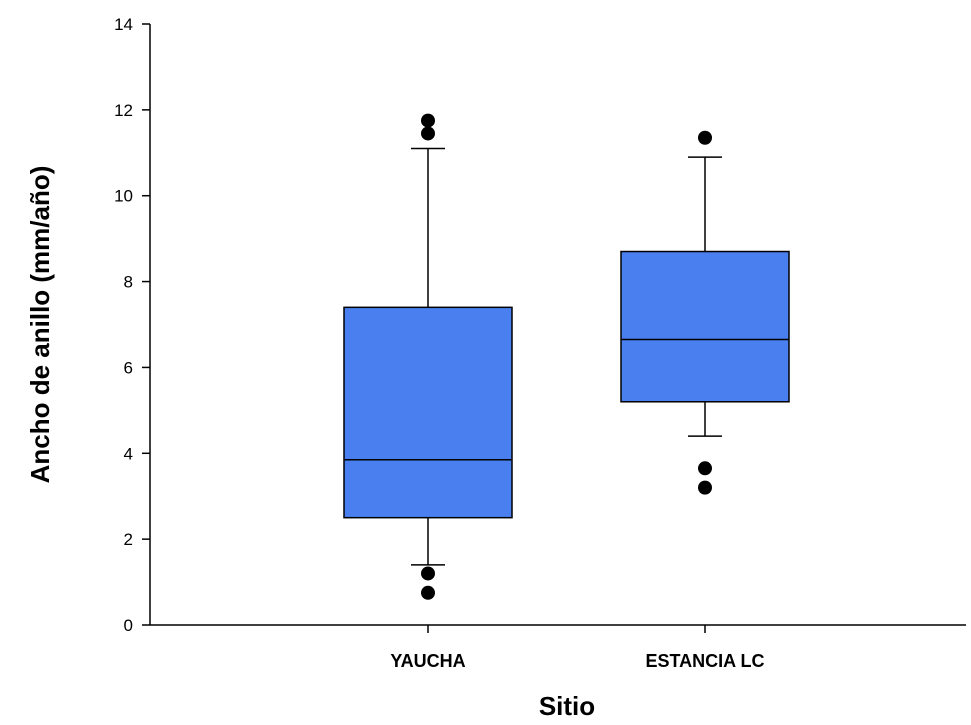  Describe the element at coordinates (128, 453) in the screenshot. I see `y-tick-label: 4` at that location.